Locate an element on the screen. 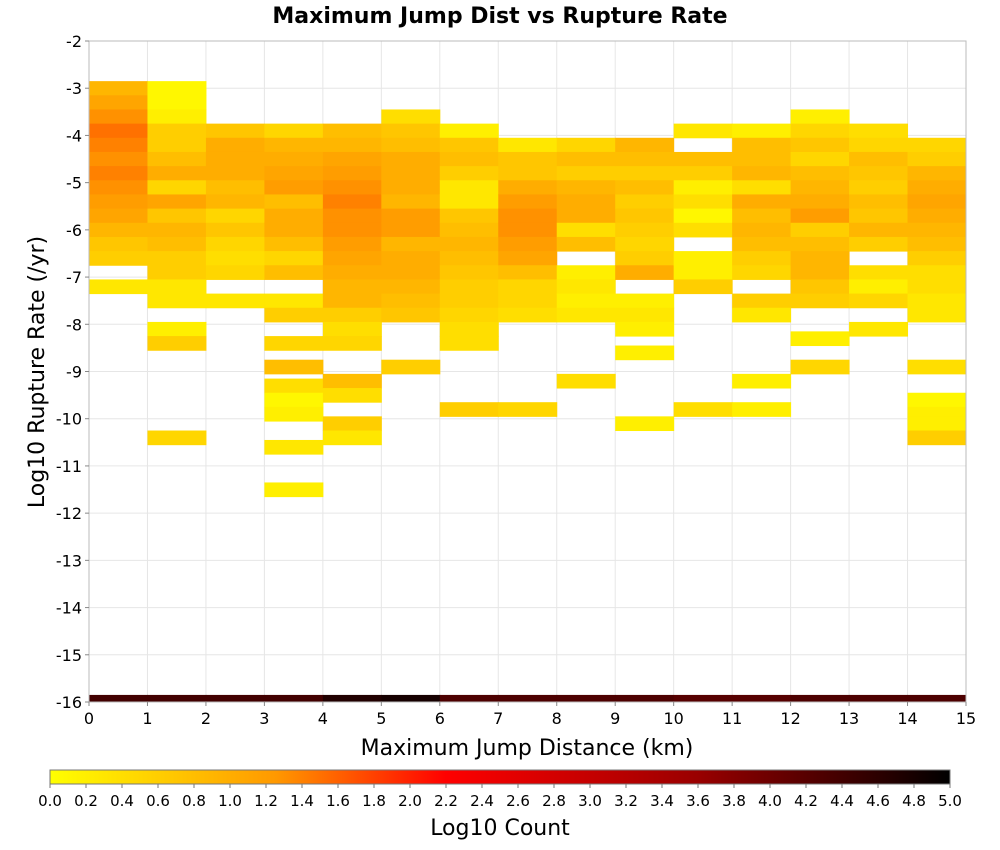 This screenshot has height=850, width=1000. colorbar-tick-label: 3.2 is located at coordinates (626, 801).